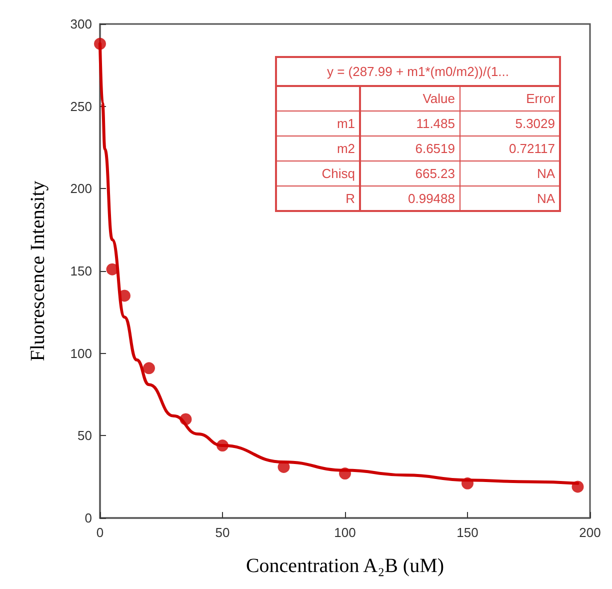 This screenshot has height=589, width=612. Describe the element at coordinates (435, 123) in the screenshot. I see `annotation: 11.485` at that location.